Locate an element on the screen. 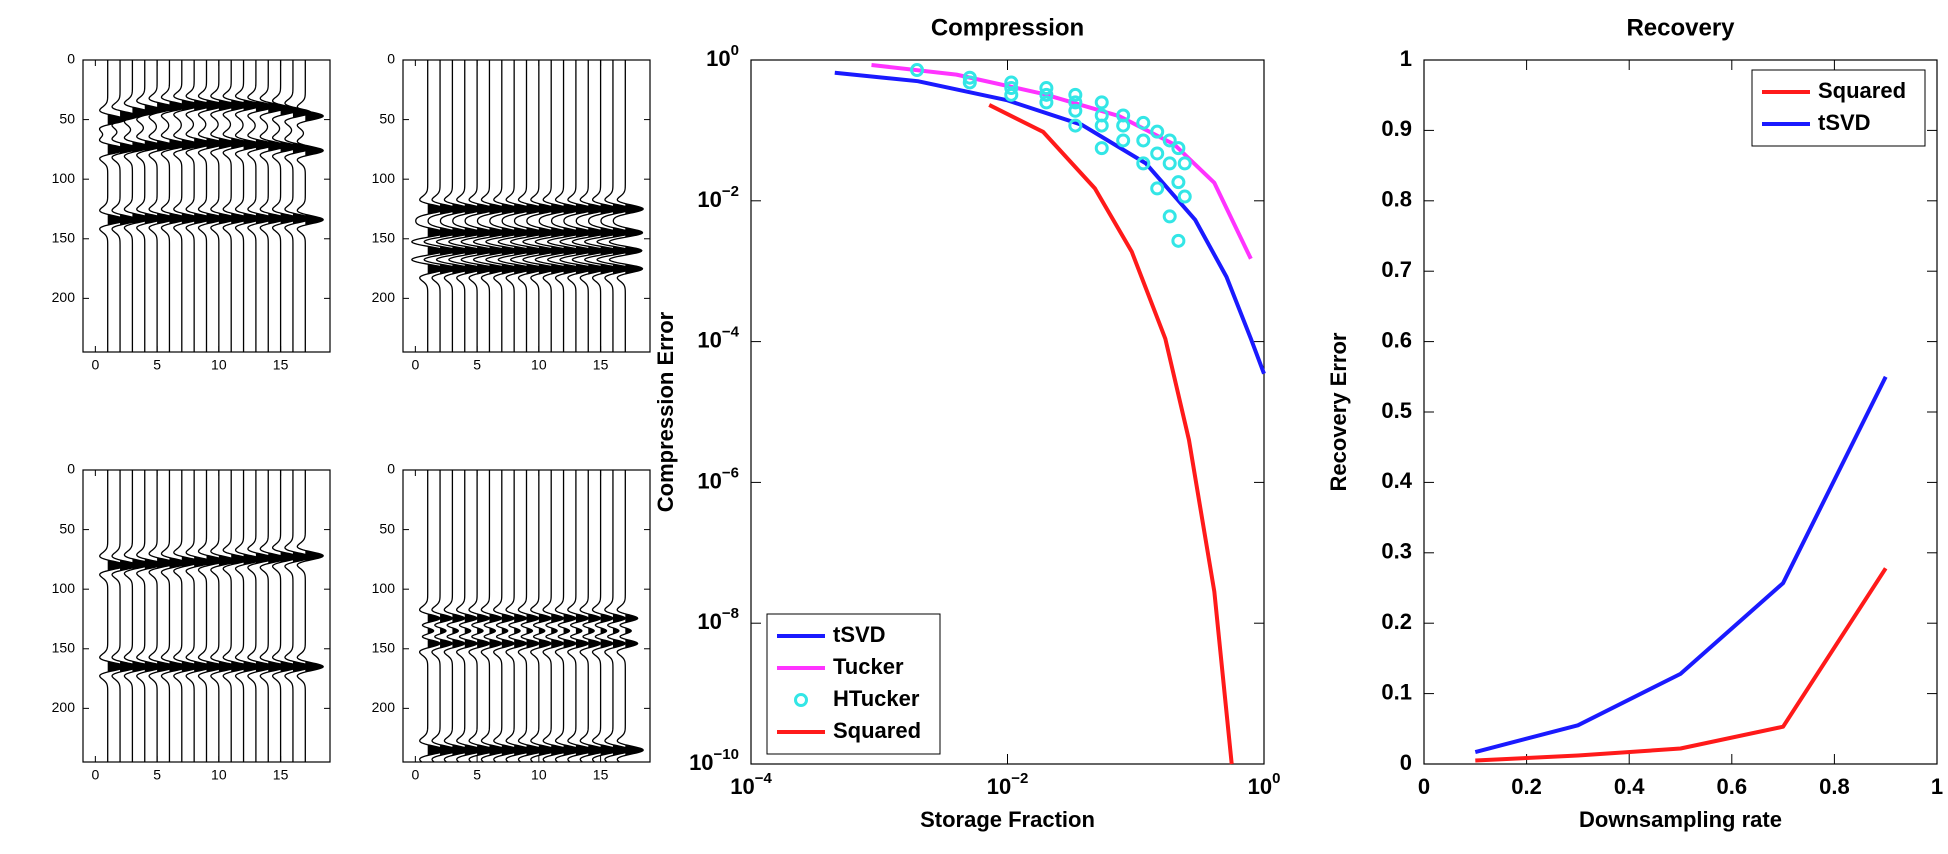 This screenshot has height=854, width=1948. y-tick-label: 0.5 is located at coordinates (1396, 410).